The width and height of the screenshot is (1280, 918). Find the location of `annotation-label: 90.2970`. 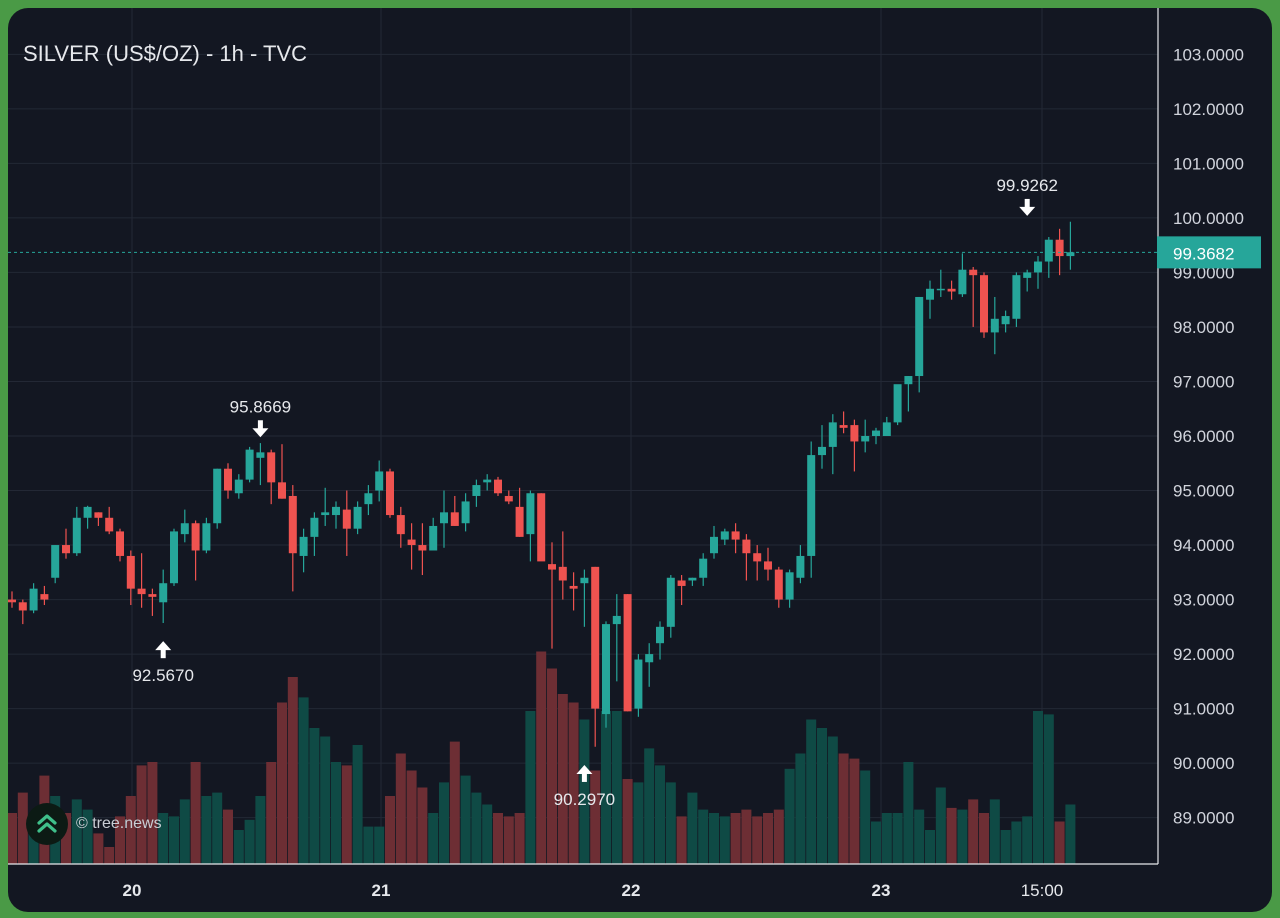

annotation-label: 90.2970 is located at coordinates (584, 799).